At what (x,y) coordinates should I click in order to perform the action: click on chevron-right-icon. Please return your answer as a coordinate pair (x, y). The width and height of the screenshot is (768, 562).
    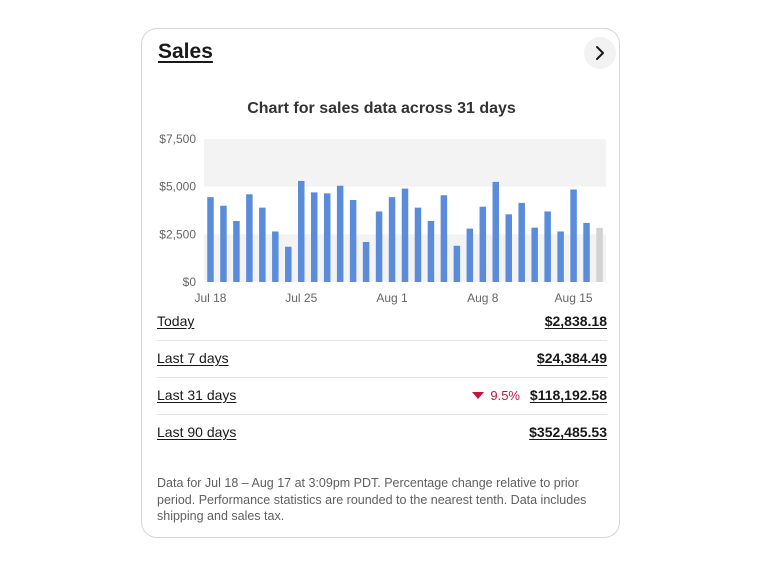
    Looking at the image, I should click on (600, 53).